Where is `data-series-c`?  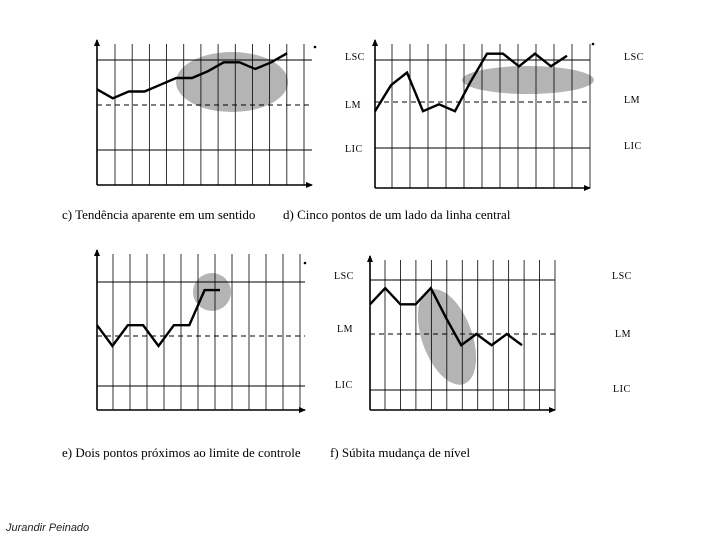
data-series-c is located at coordinates (192, 76).